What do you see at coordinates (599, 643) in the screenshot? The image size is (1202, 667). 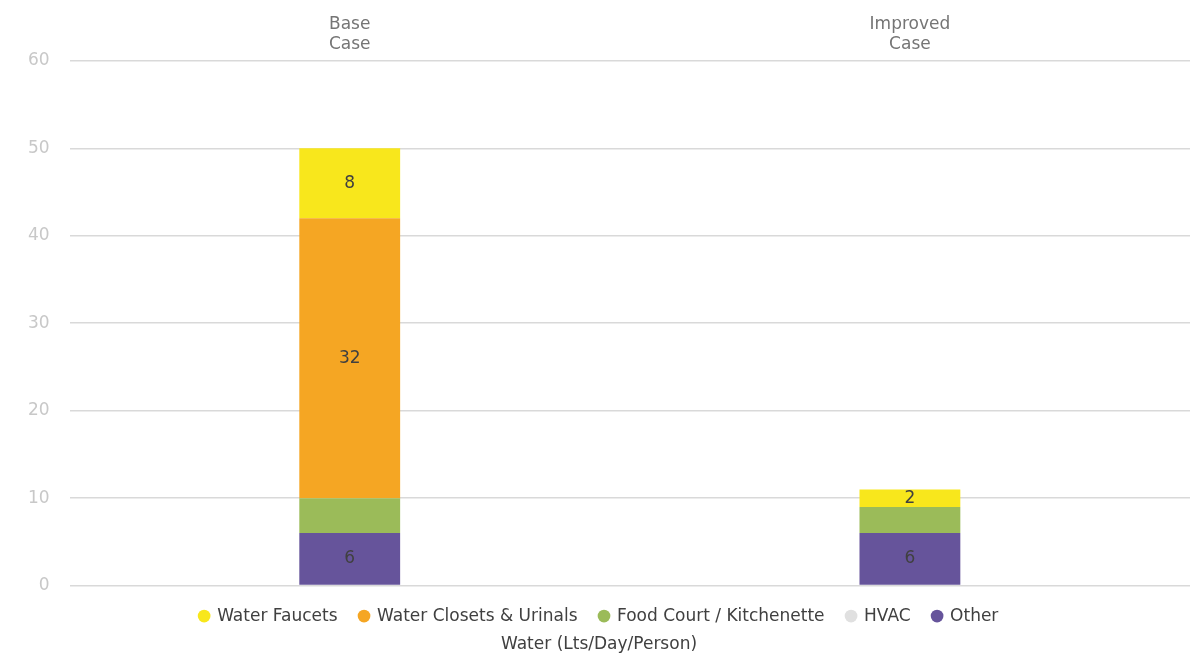 I see `x-axis-title: Water (Lts/Day/Person)` at bounding box center [599, 643].